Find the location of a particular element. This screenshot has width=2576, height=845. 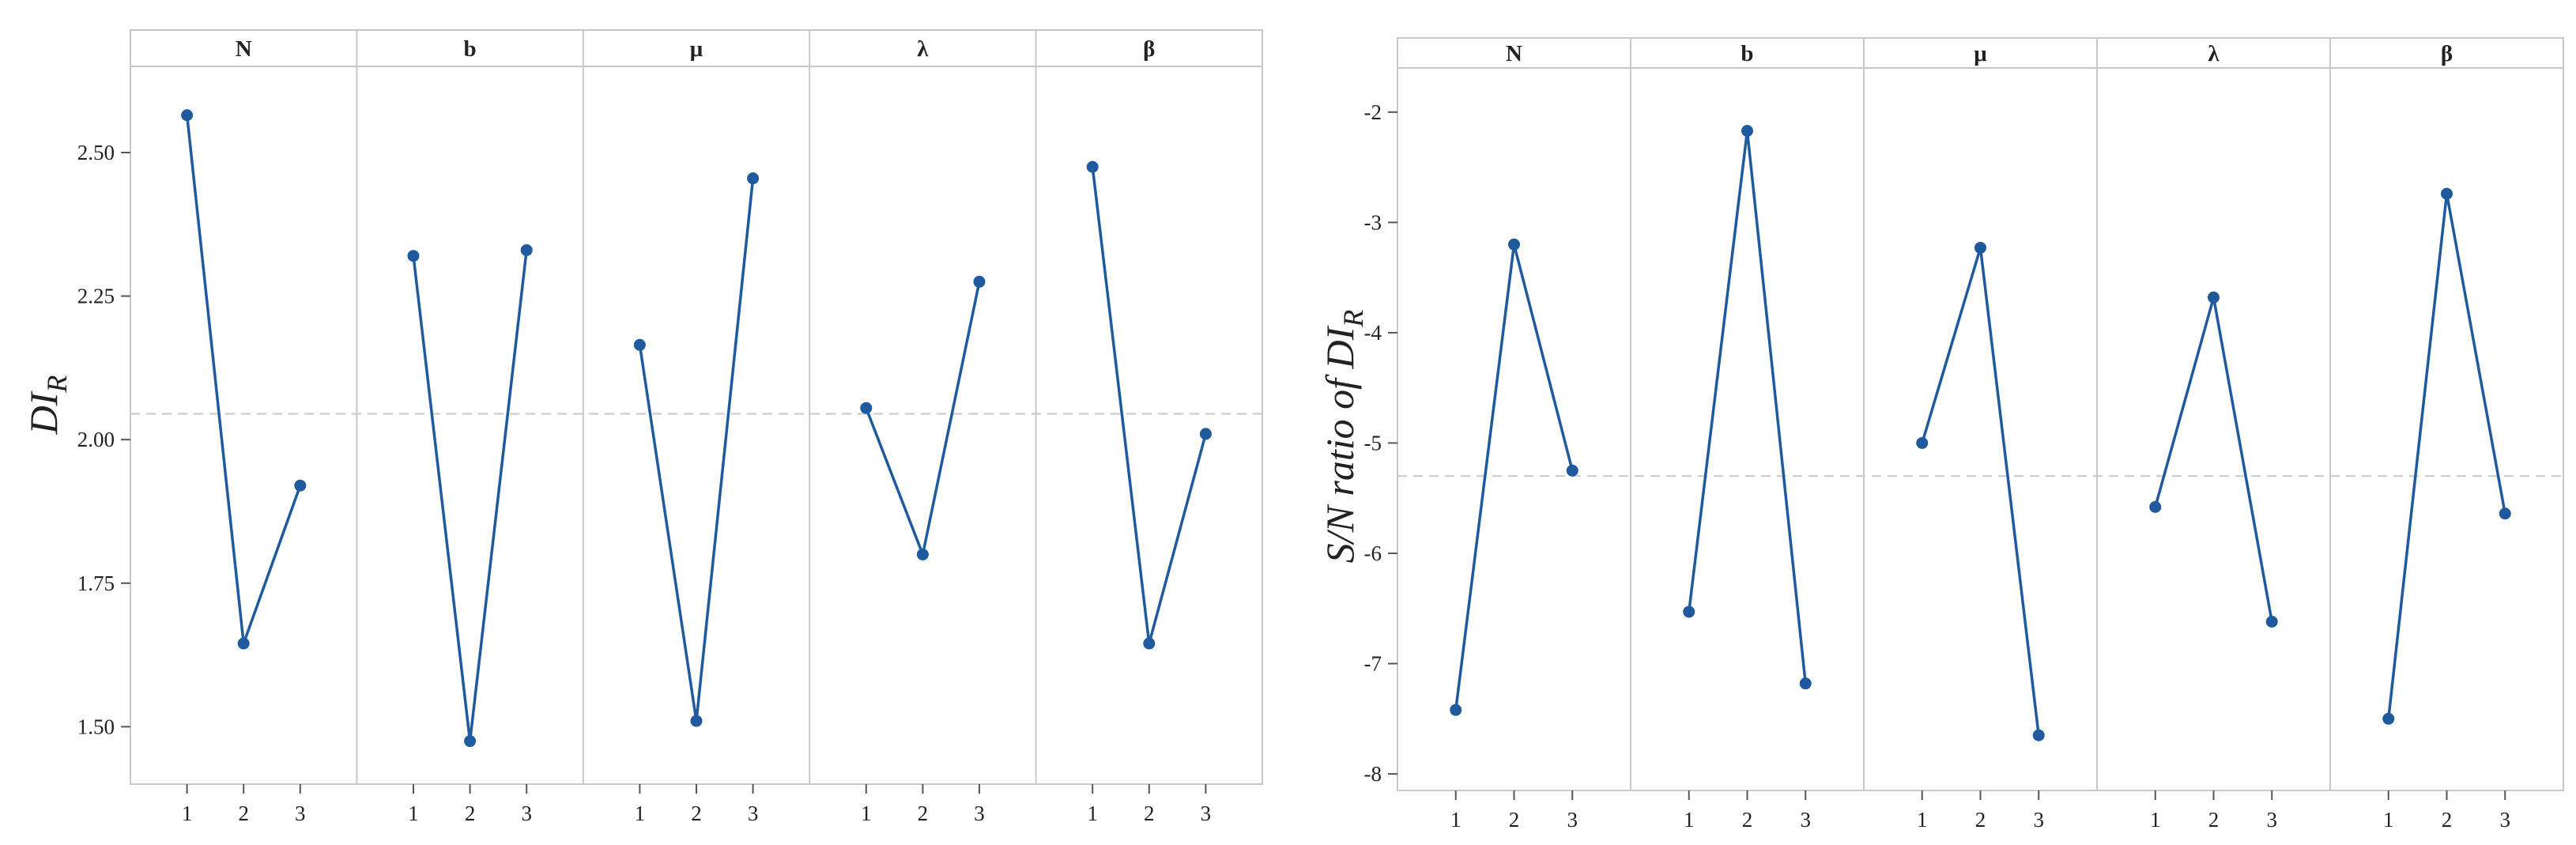

y-tick-label: 2.50 is located at coordinates (96, 152).